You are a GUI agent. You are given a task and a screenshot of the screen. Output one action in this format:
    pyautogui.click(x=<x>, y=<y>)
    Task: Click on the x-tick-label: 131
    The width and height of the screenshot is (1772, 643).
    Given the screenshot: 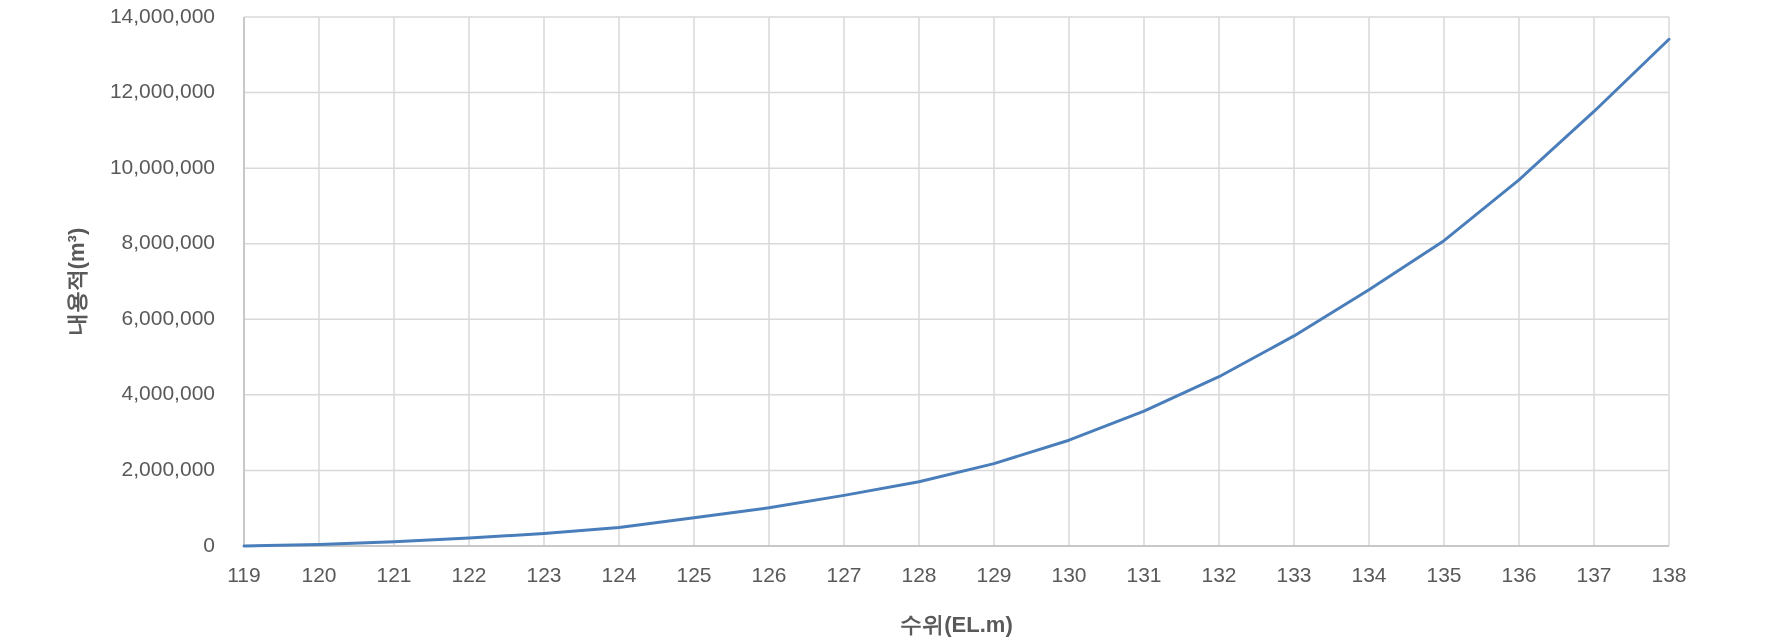 What is the action you would take?
    pyautogui.click(x=1144, y=574)
    